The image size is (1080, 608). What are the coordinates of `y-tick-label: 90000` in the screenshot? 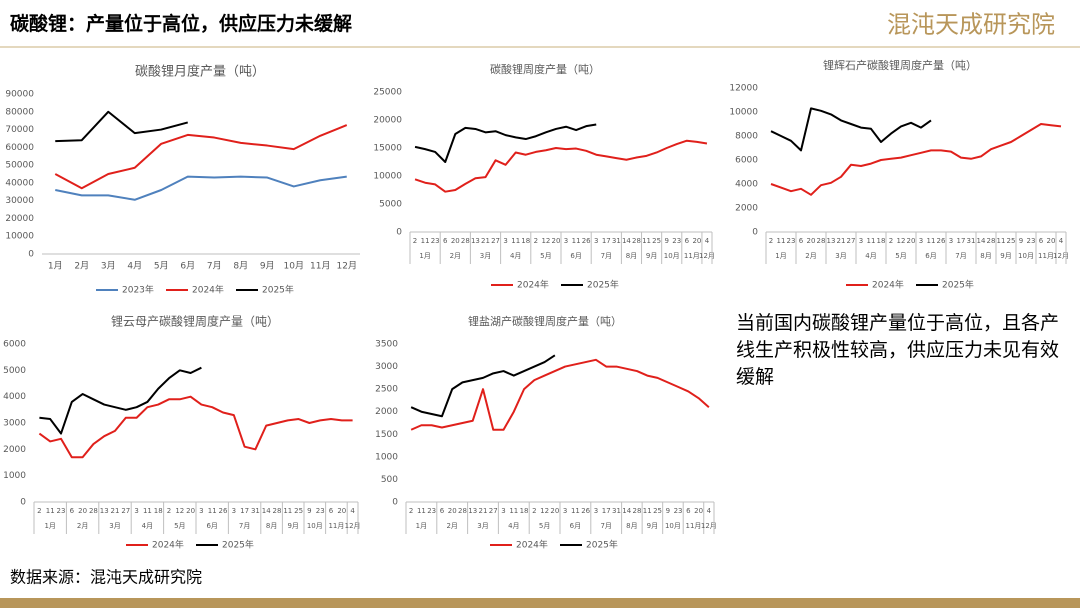 It's located at (19, 95).